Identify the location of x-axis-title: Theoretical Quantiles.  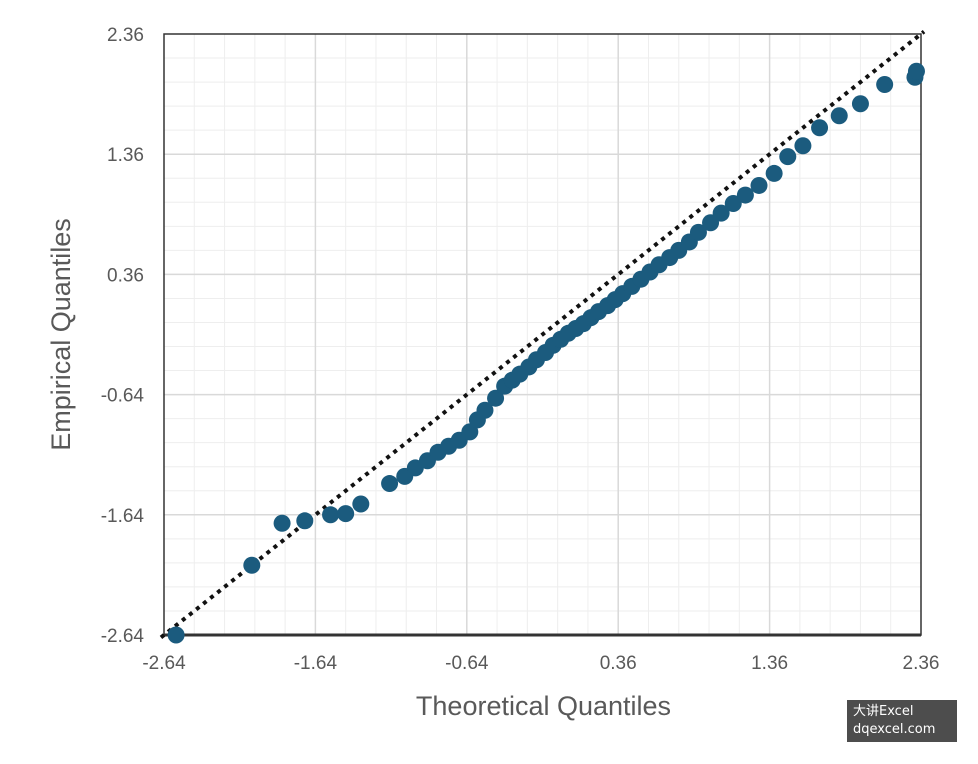
(543, 706).